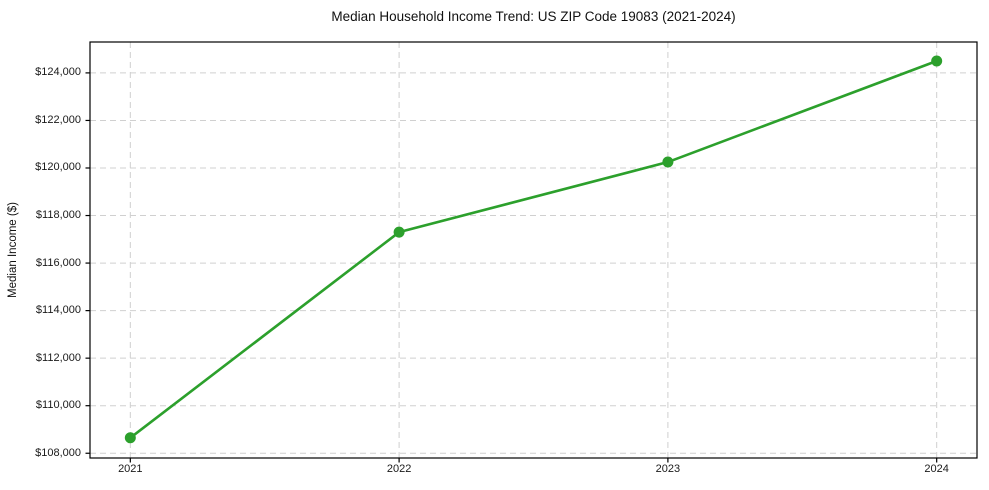 This screenshot has height=490, width=989. I want to click on x-tick-label: 2022, so click(399, 469).